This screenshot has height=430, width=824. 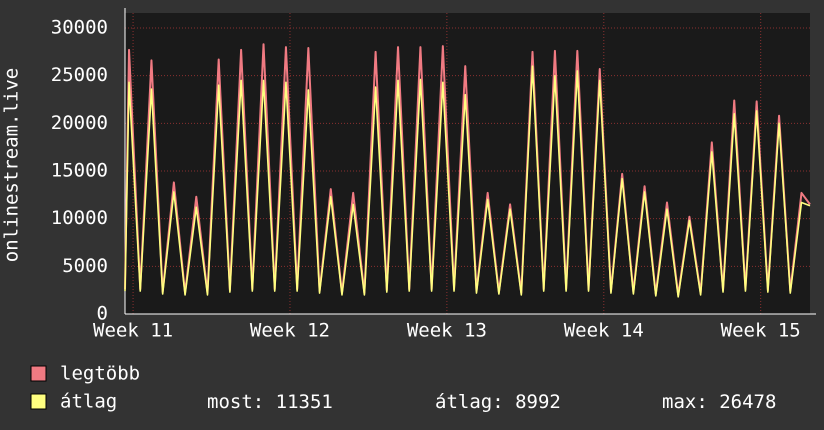 What do you see at coordinates (100, 374) in the screenshot?
I see `legend-label: legtöbb` at bounding box center [100, 374].